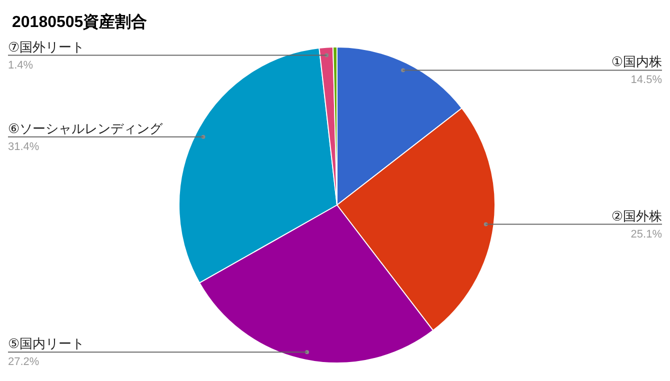  I want to click on data-label: 1.4%, so click(21, 65).